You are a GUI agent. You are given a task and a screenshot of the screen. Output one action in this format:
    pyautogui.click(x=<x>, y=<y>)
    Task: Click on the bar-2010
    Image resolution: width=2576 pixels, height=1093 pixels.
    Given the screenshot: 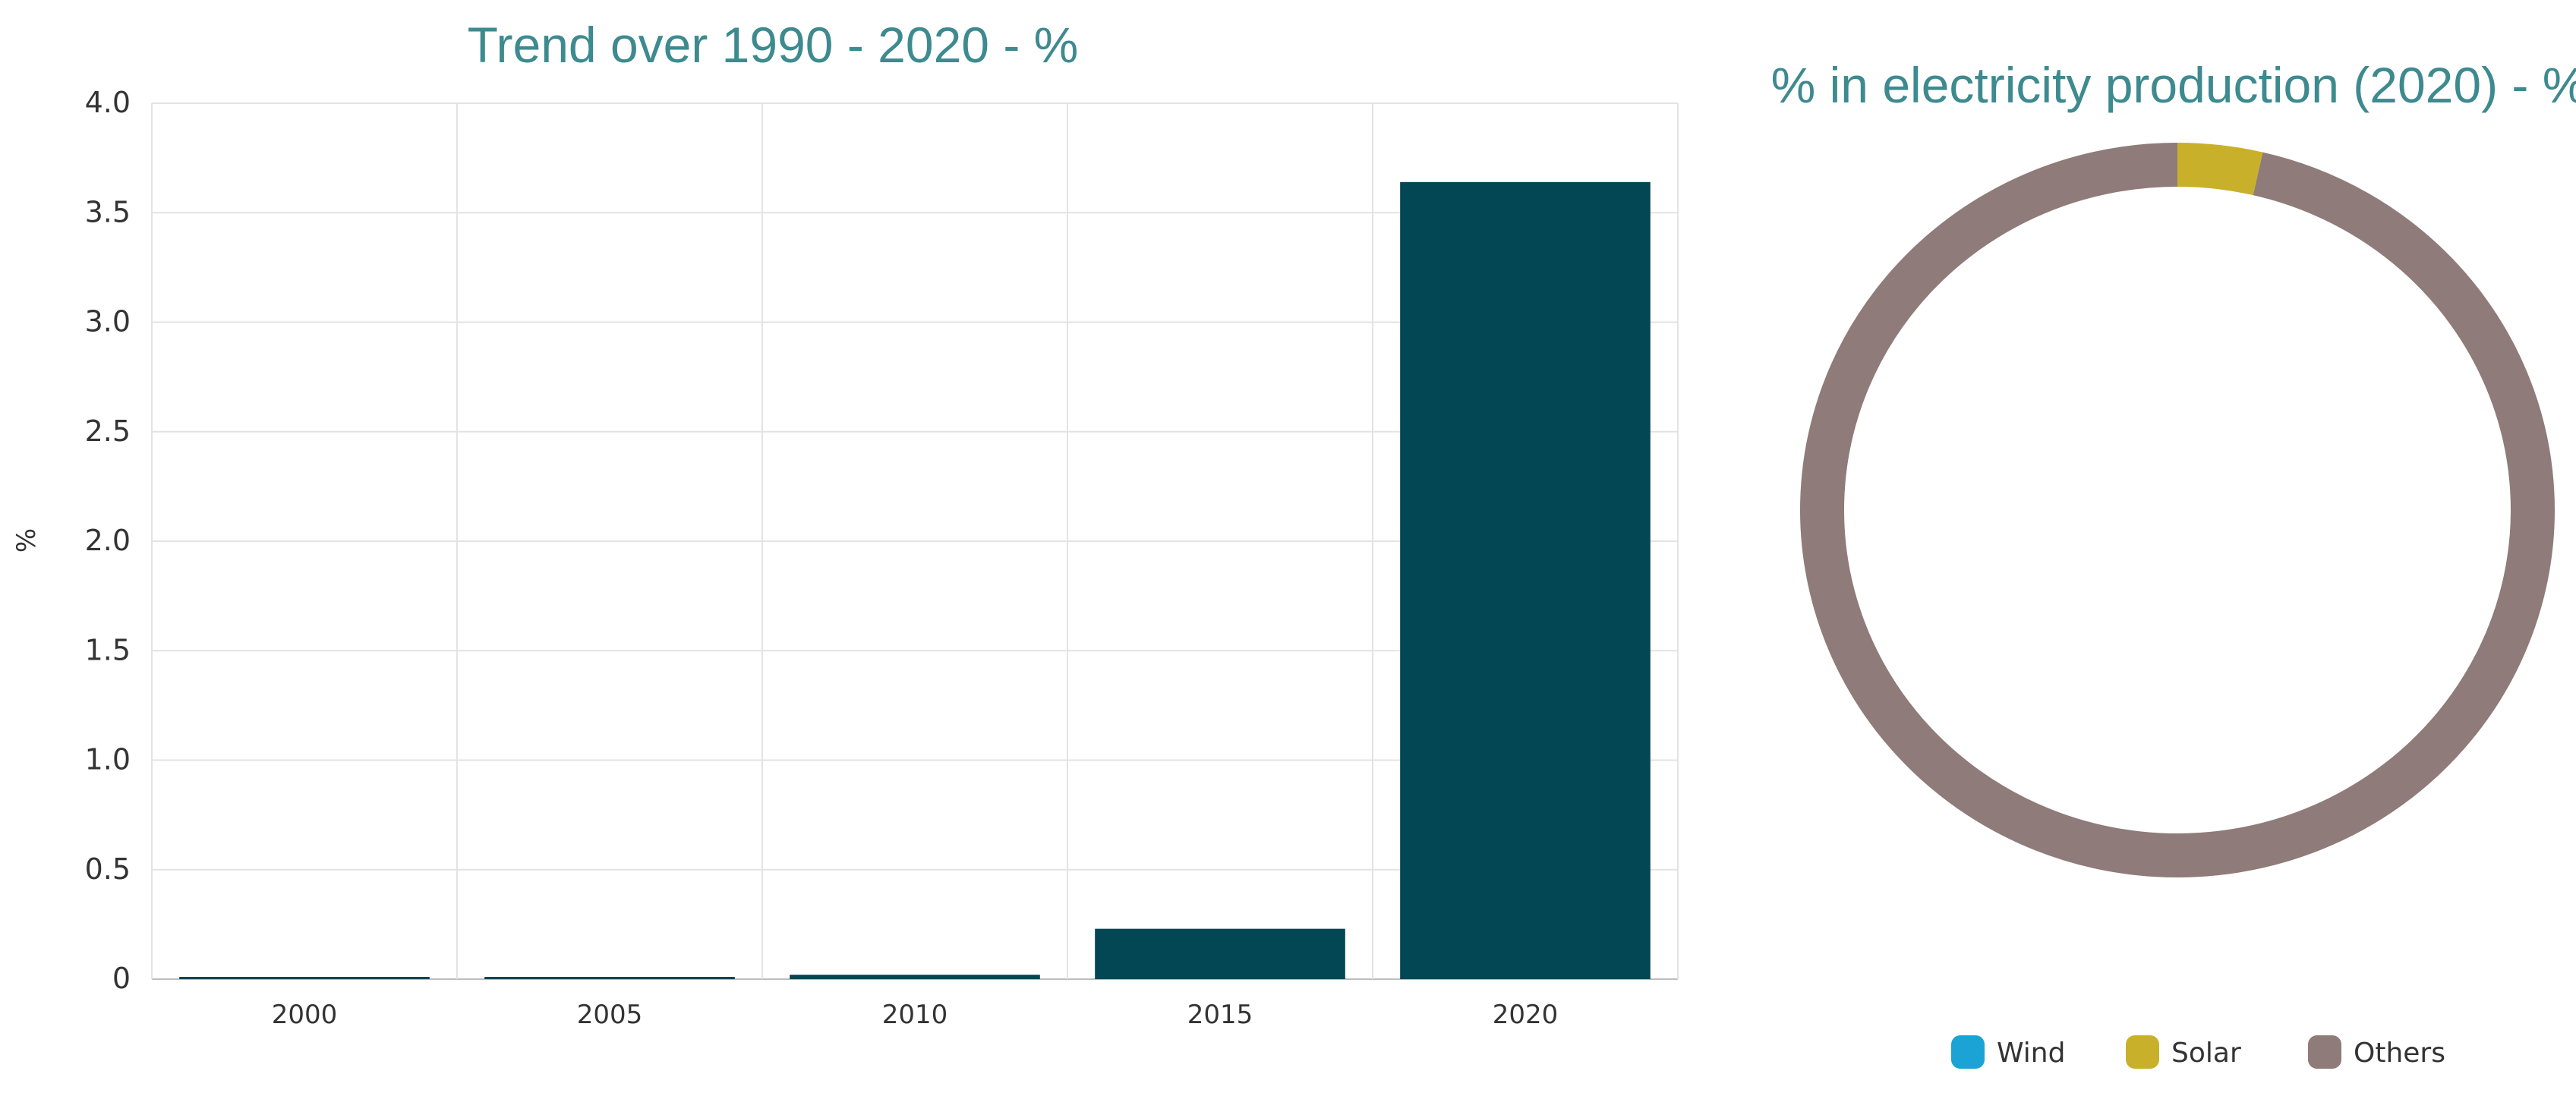 What is the action you would take?
    pyautogui.click(x=915, y=977)
    